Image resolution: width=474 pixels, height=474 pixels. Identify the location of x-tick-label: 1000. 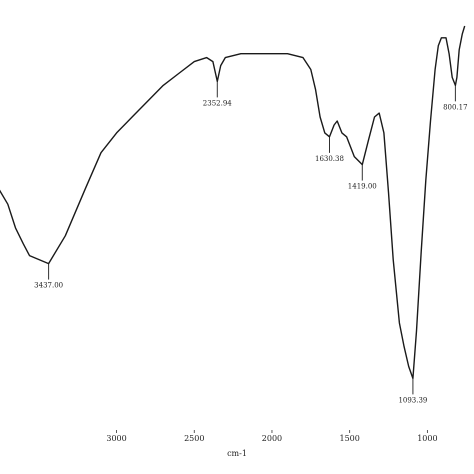
(427, 438).